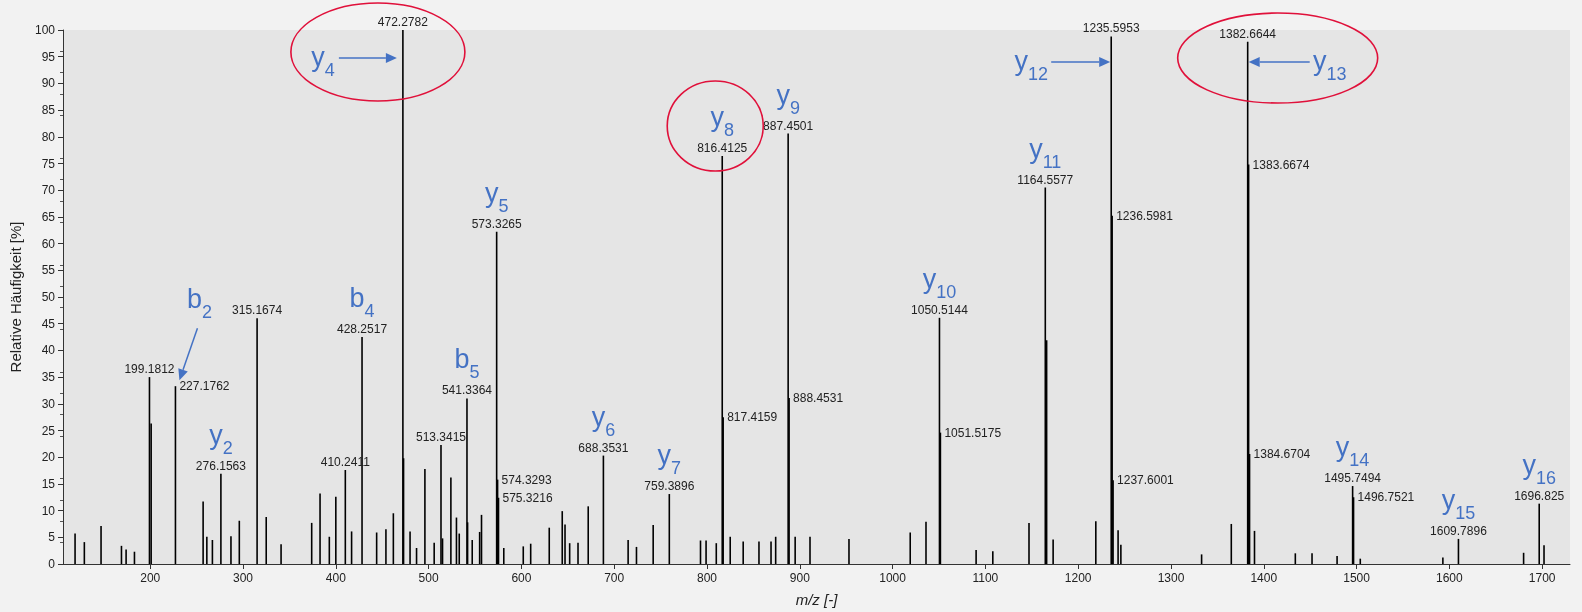  I want to click on annotation: 1051.5175, so click(973, 432).